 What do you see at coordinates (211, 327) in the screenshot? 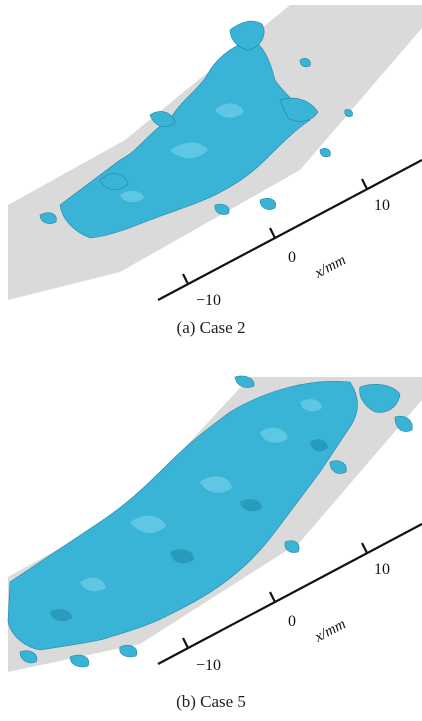
I see `caption-a: (a) Case 2` at bounding box center [211, 327].